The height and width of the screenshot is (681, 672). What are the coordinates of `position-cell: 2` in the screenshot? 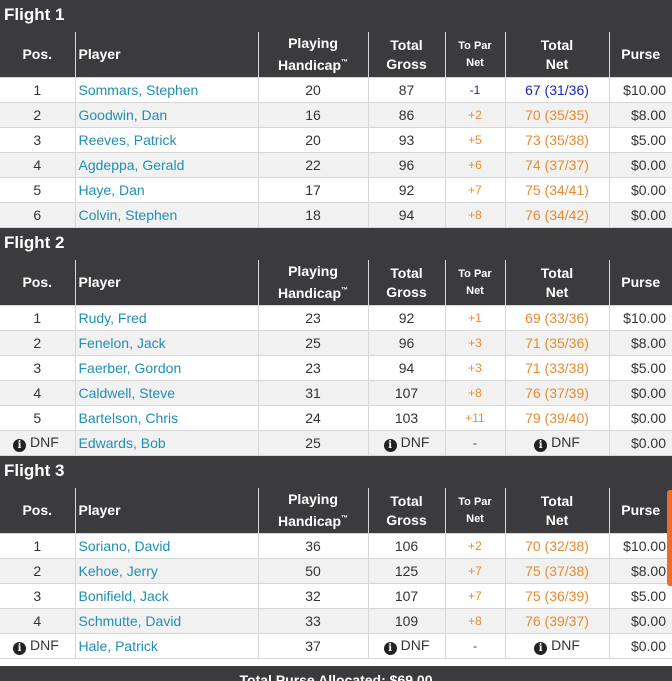 It's located at (38, 571).